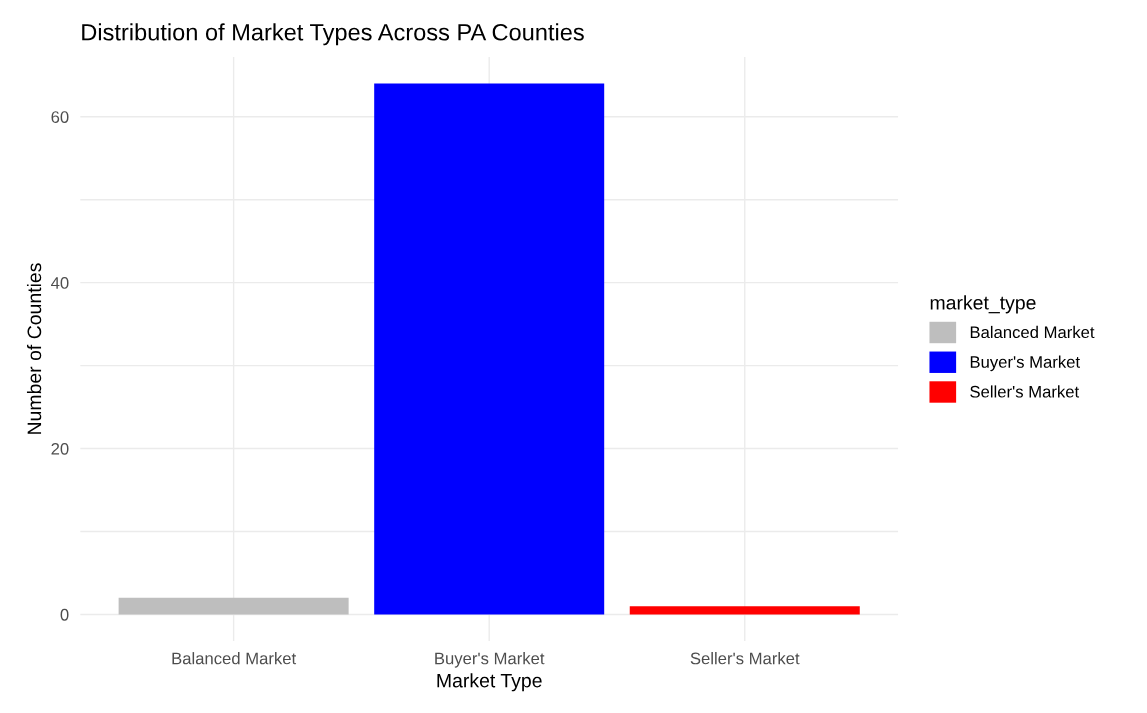 The image size is (1147, 713). Describe the element at coordinates (490, 660) in the screenshot. I see `x-tick-label: Buyer's Market` at that location.